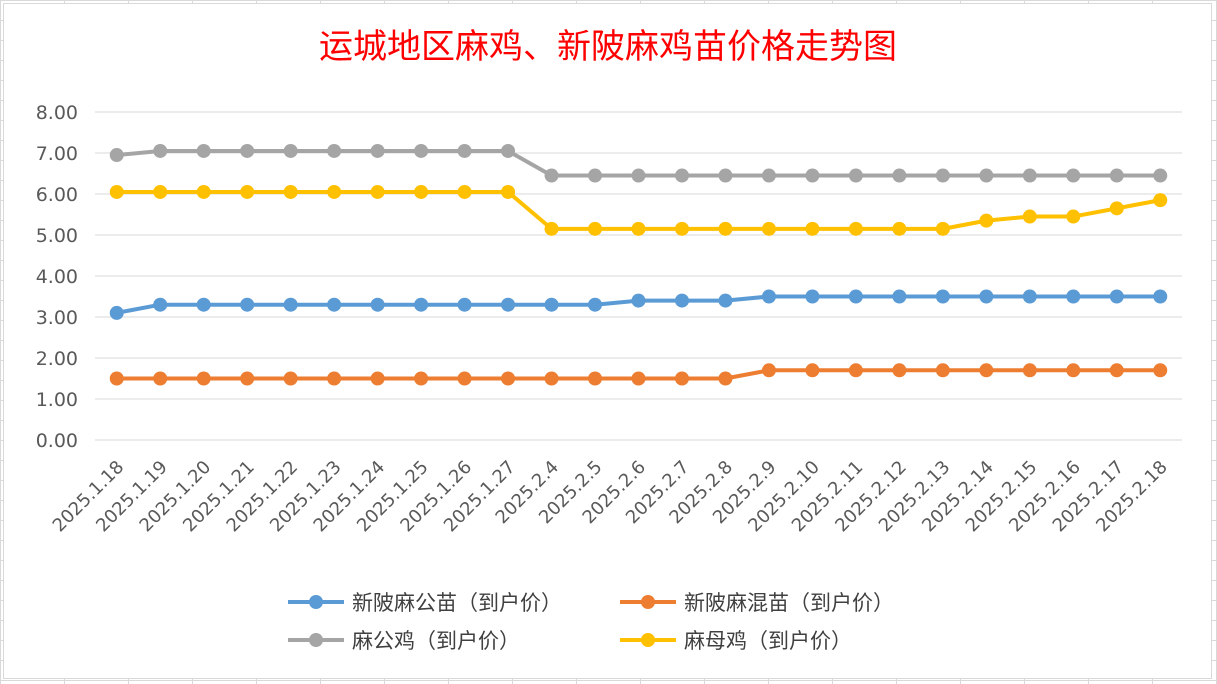 The image size is (1217, 684). I want to click on legend-label: 新陂麻公苗（到户价）, so click(457, 603).